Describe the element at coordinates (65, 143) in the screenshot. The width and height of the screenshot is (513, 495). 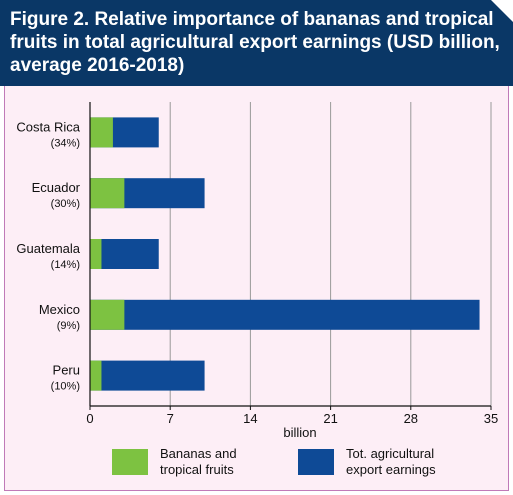
I see `category-share-0: (34%)` at that location.